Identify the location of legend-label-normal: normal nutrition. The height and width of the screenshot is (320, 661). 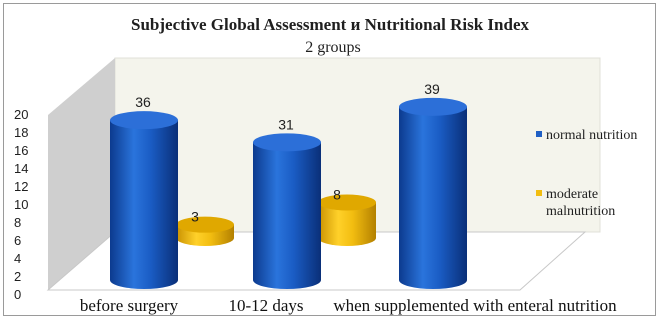
(591, 135).